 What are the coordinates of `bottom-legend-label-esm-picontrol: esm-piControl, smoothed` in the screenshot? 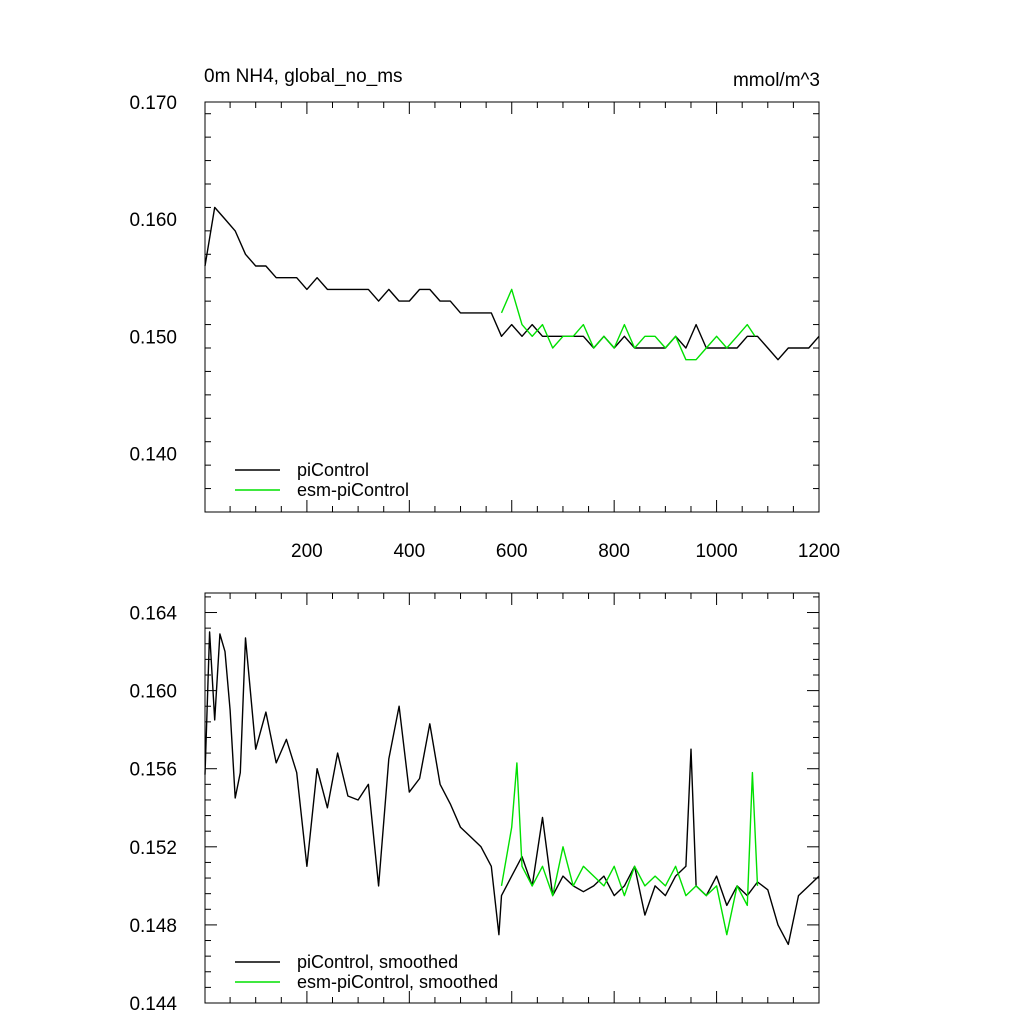 It's located at (397, 982).